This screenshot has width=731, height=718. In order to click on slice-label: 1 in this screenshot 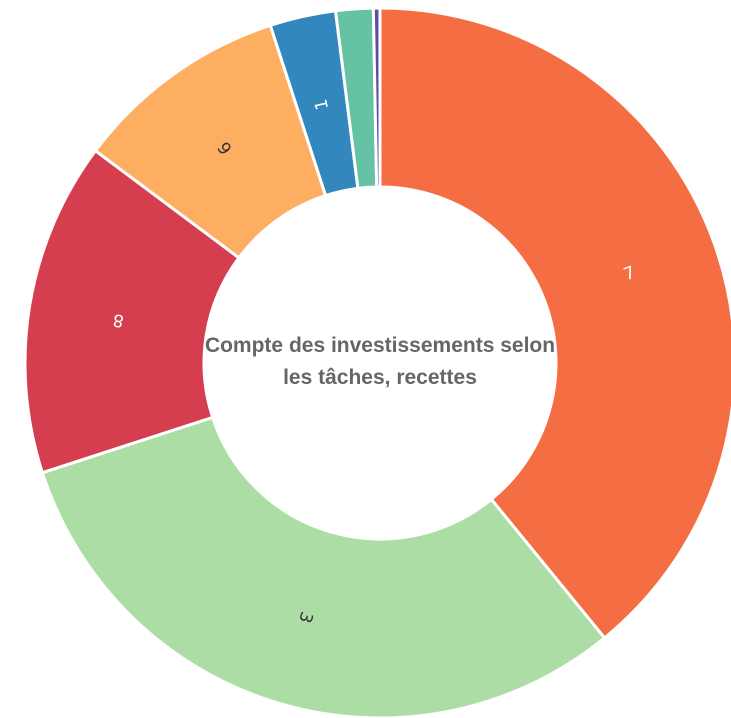, I will do `click(322, 104)`.